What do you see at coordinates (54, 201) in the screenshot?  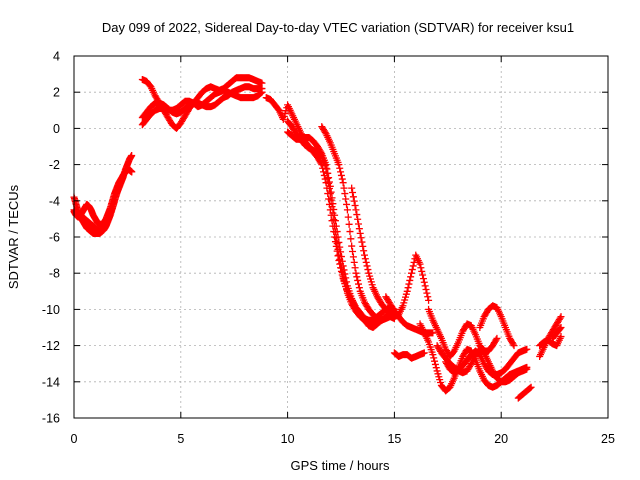 I see `y-tick-label: -4` at bounding box center [54, 201].